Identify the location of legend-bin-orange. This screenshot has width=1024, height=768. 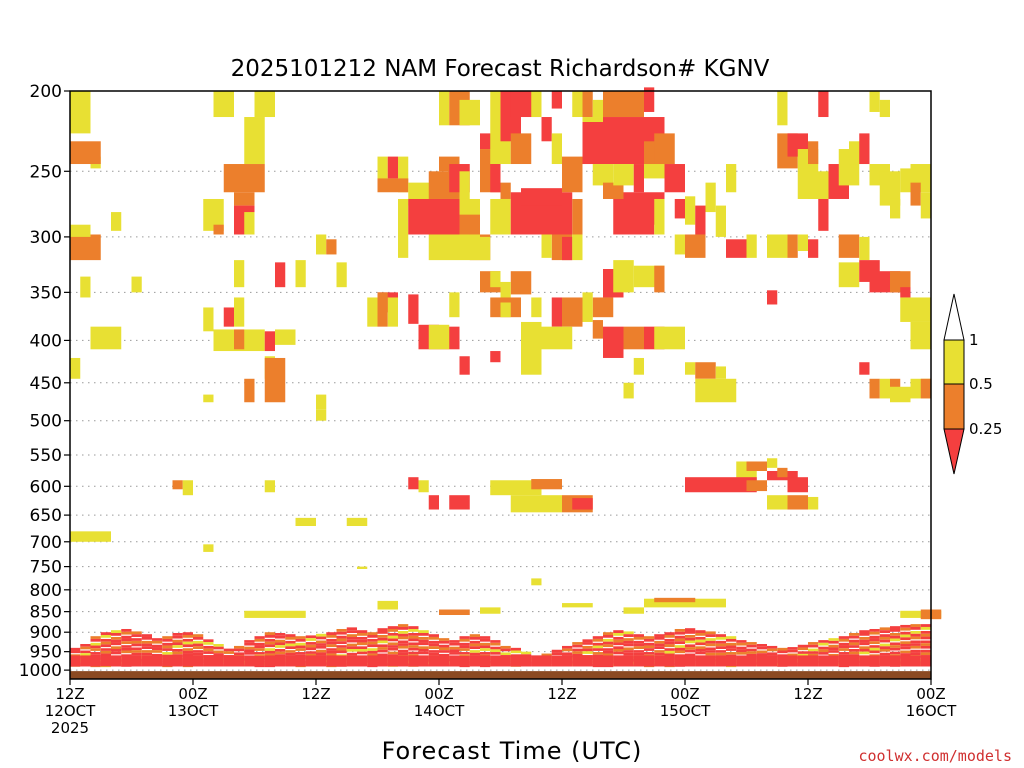
(954, 406).